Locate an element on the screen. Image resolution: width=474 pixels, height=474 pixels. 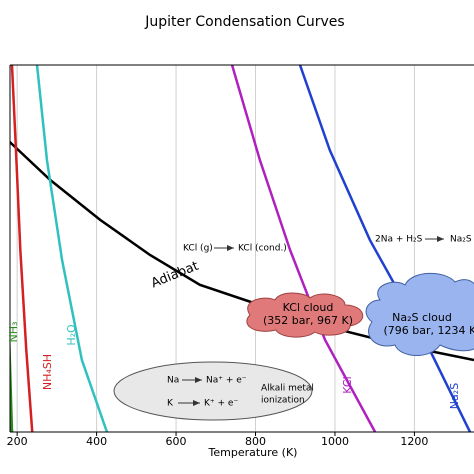
x-tick-label: 200 is located at coordinates (17, 441).